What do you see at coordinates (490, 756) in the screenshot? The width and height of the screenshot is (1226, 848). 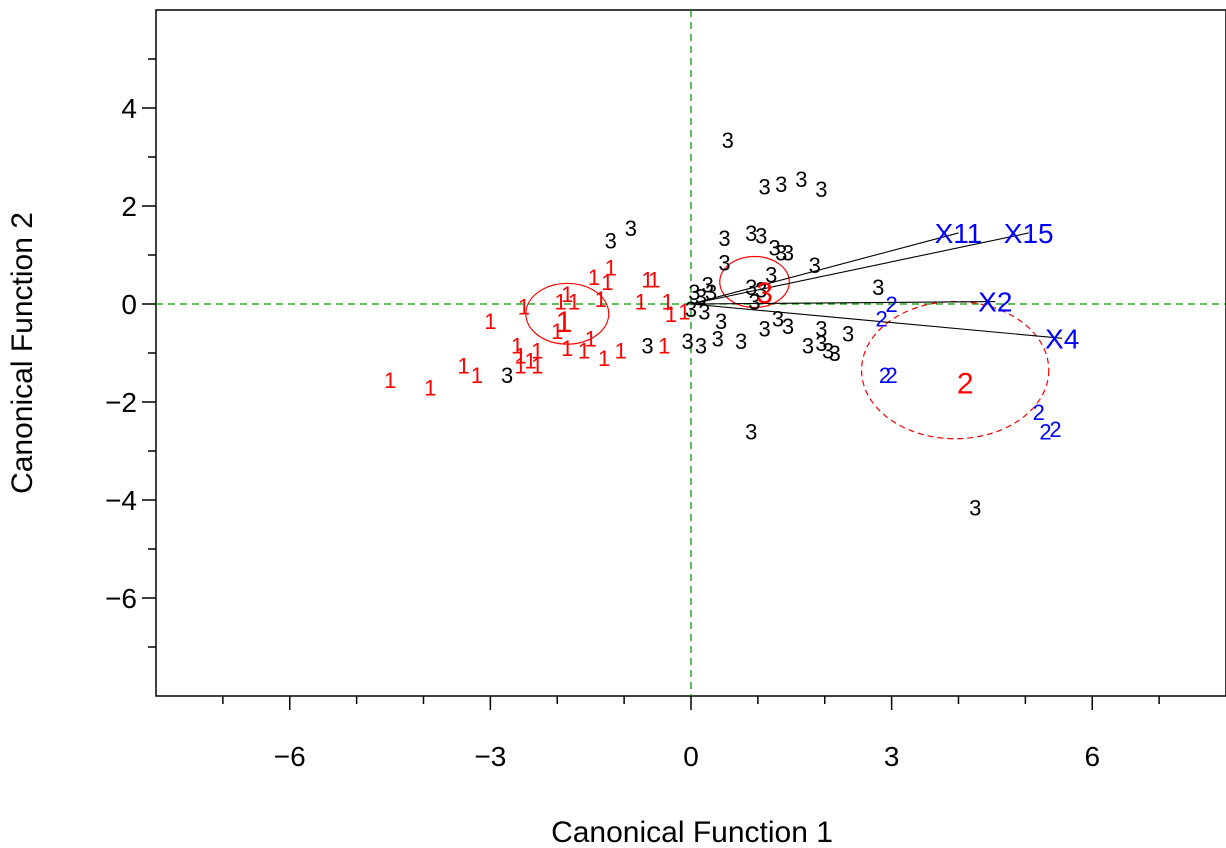 I see `x-tick-label: −3` at bounding box center [490, 756].